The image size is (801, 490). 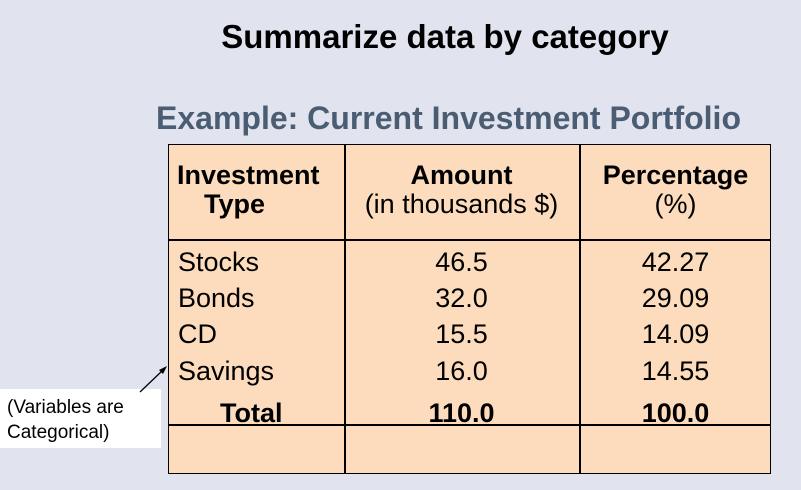 I want to click on header-investment-label: Investment, so click(x=248, y=175).